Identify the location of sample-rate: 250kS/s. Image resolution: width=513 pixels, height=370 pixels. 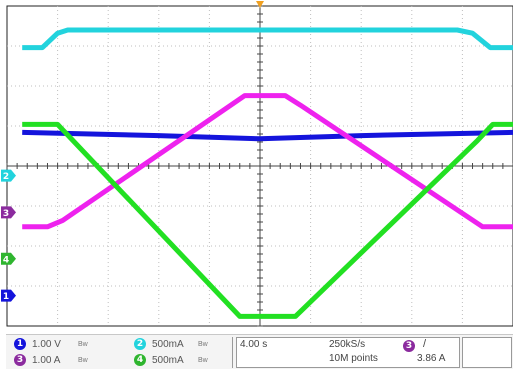
(347, 344).